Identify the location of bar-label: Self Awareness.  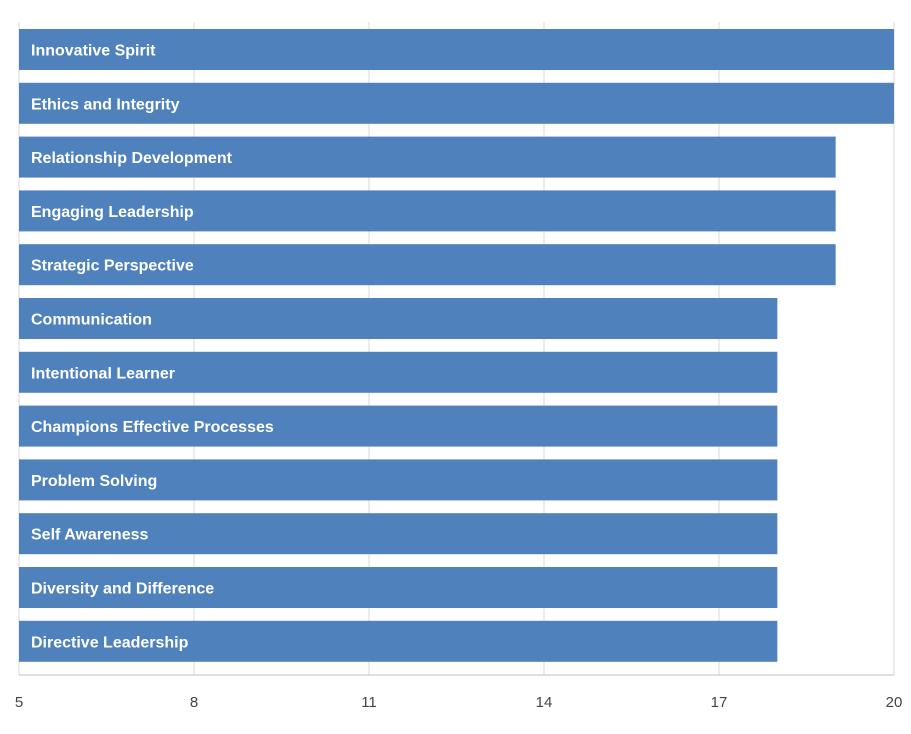
(90, 535).